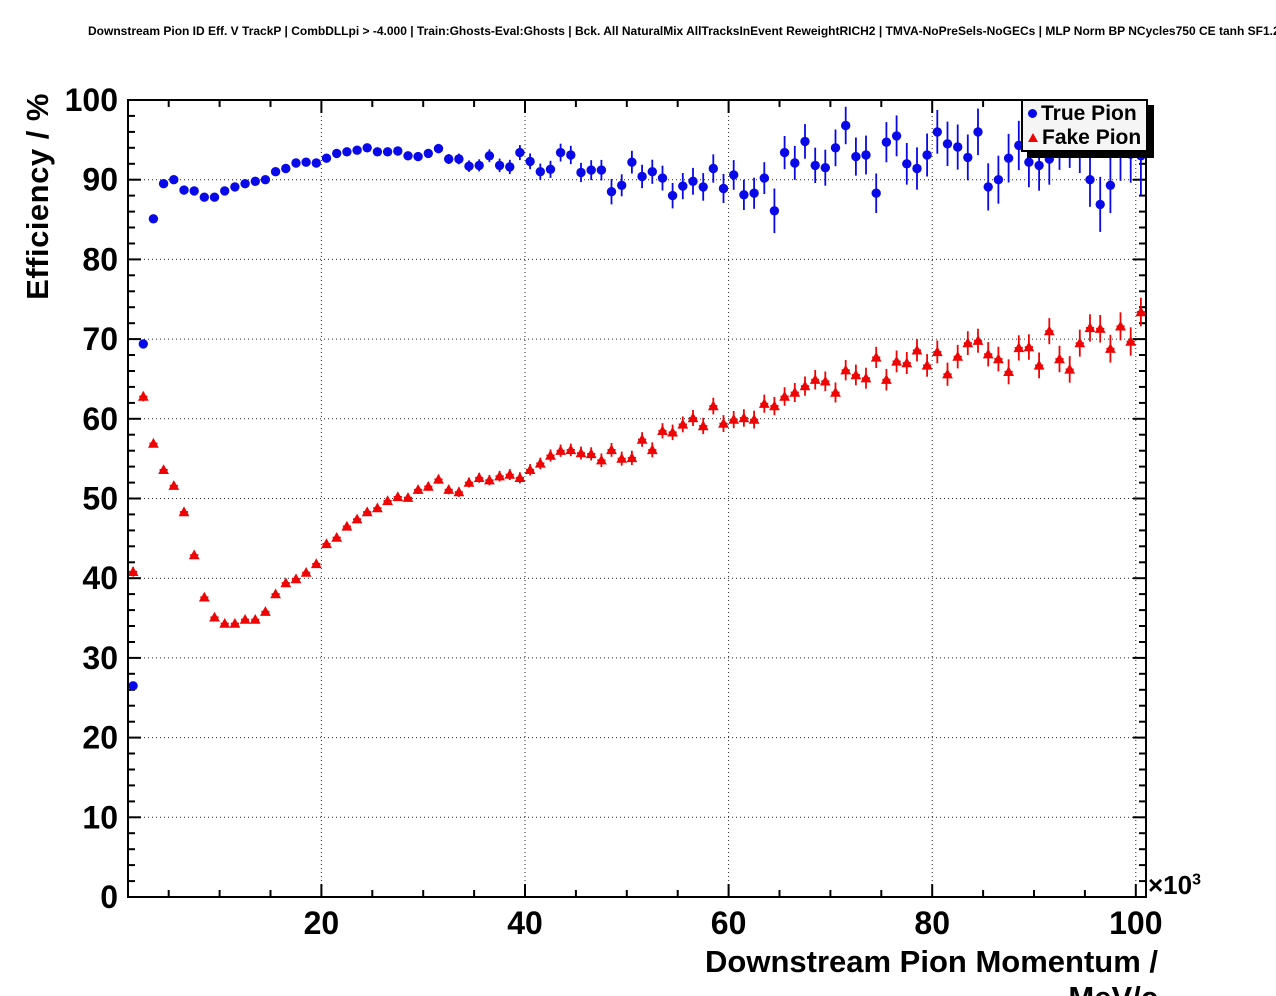  Describe the element at coordinates (100, 658) in the screenshot. I see `svg-text: 30` at that location.